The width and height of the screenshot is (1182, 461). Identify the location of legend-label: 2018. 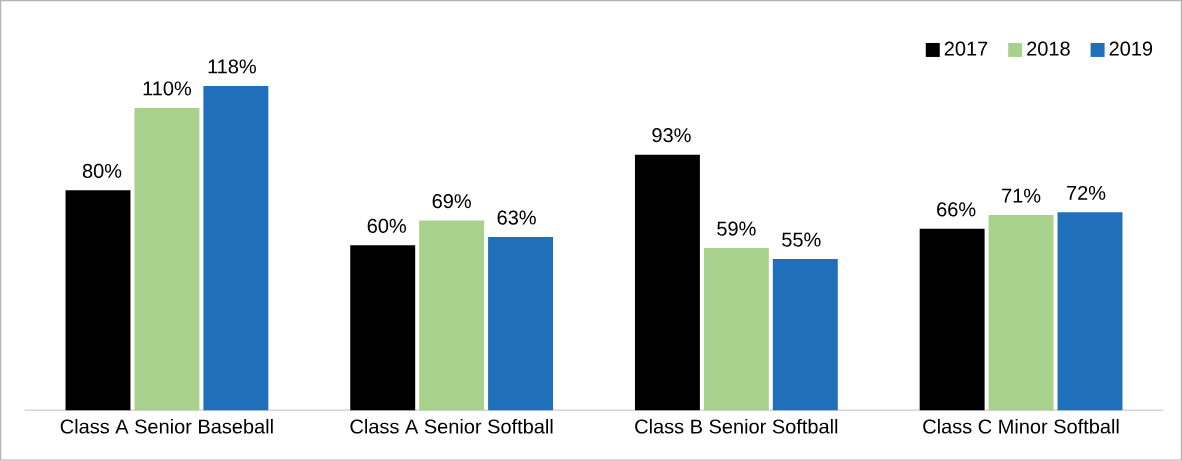
(1048, 48).